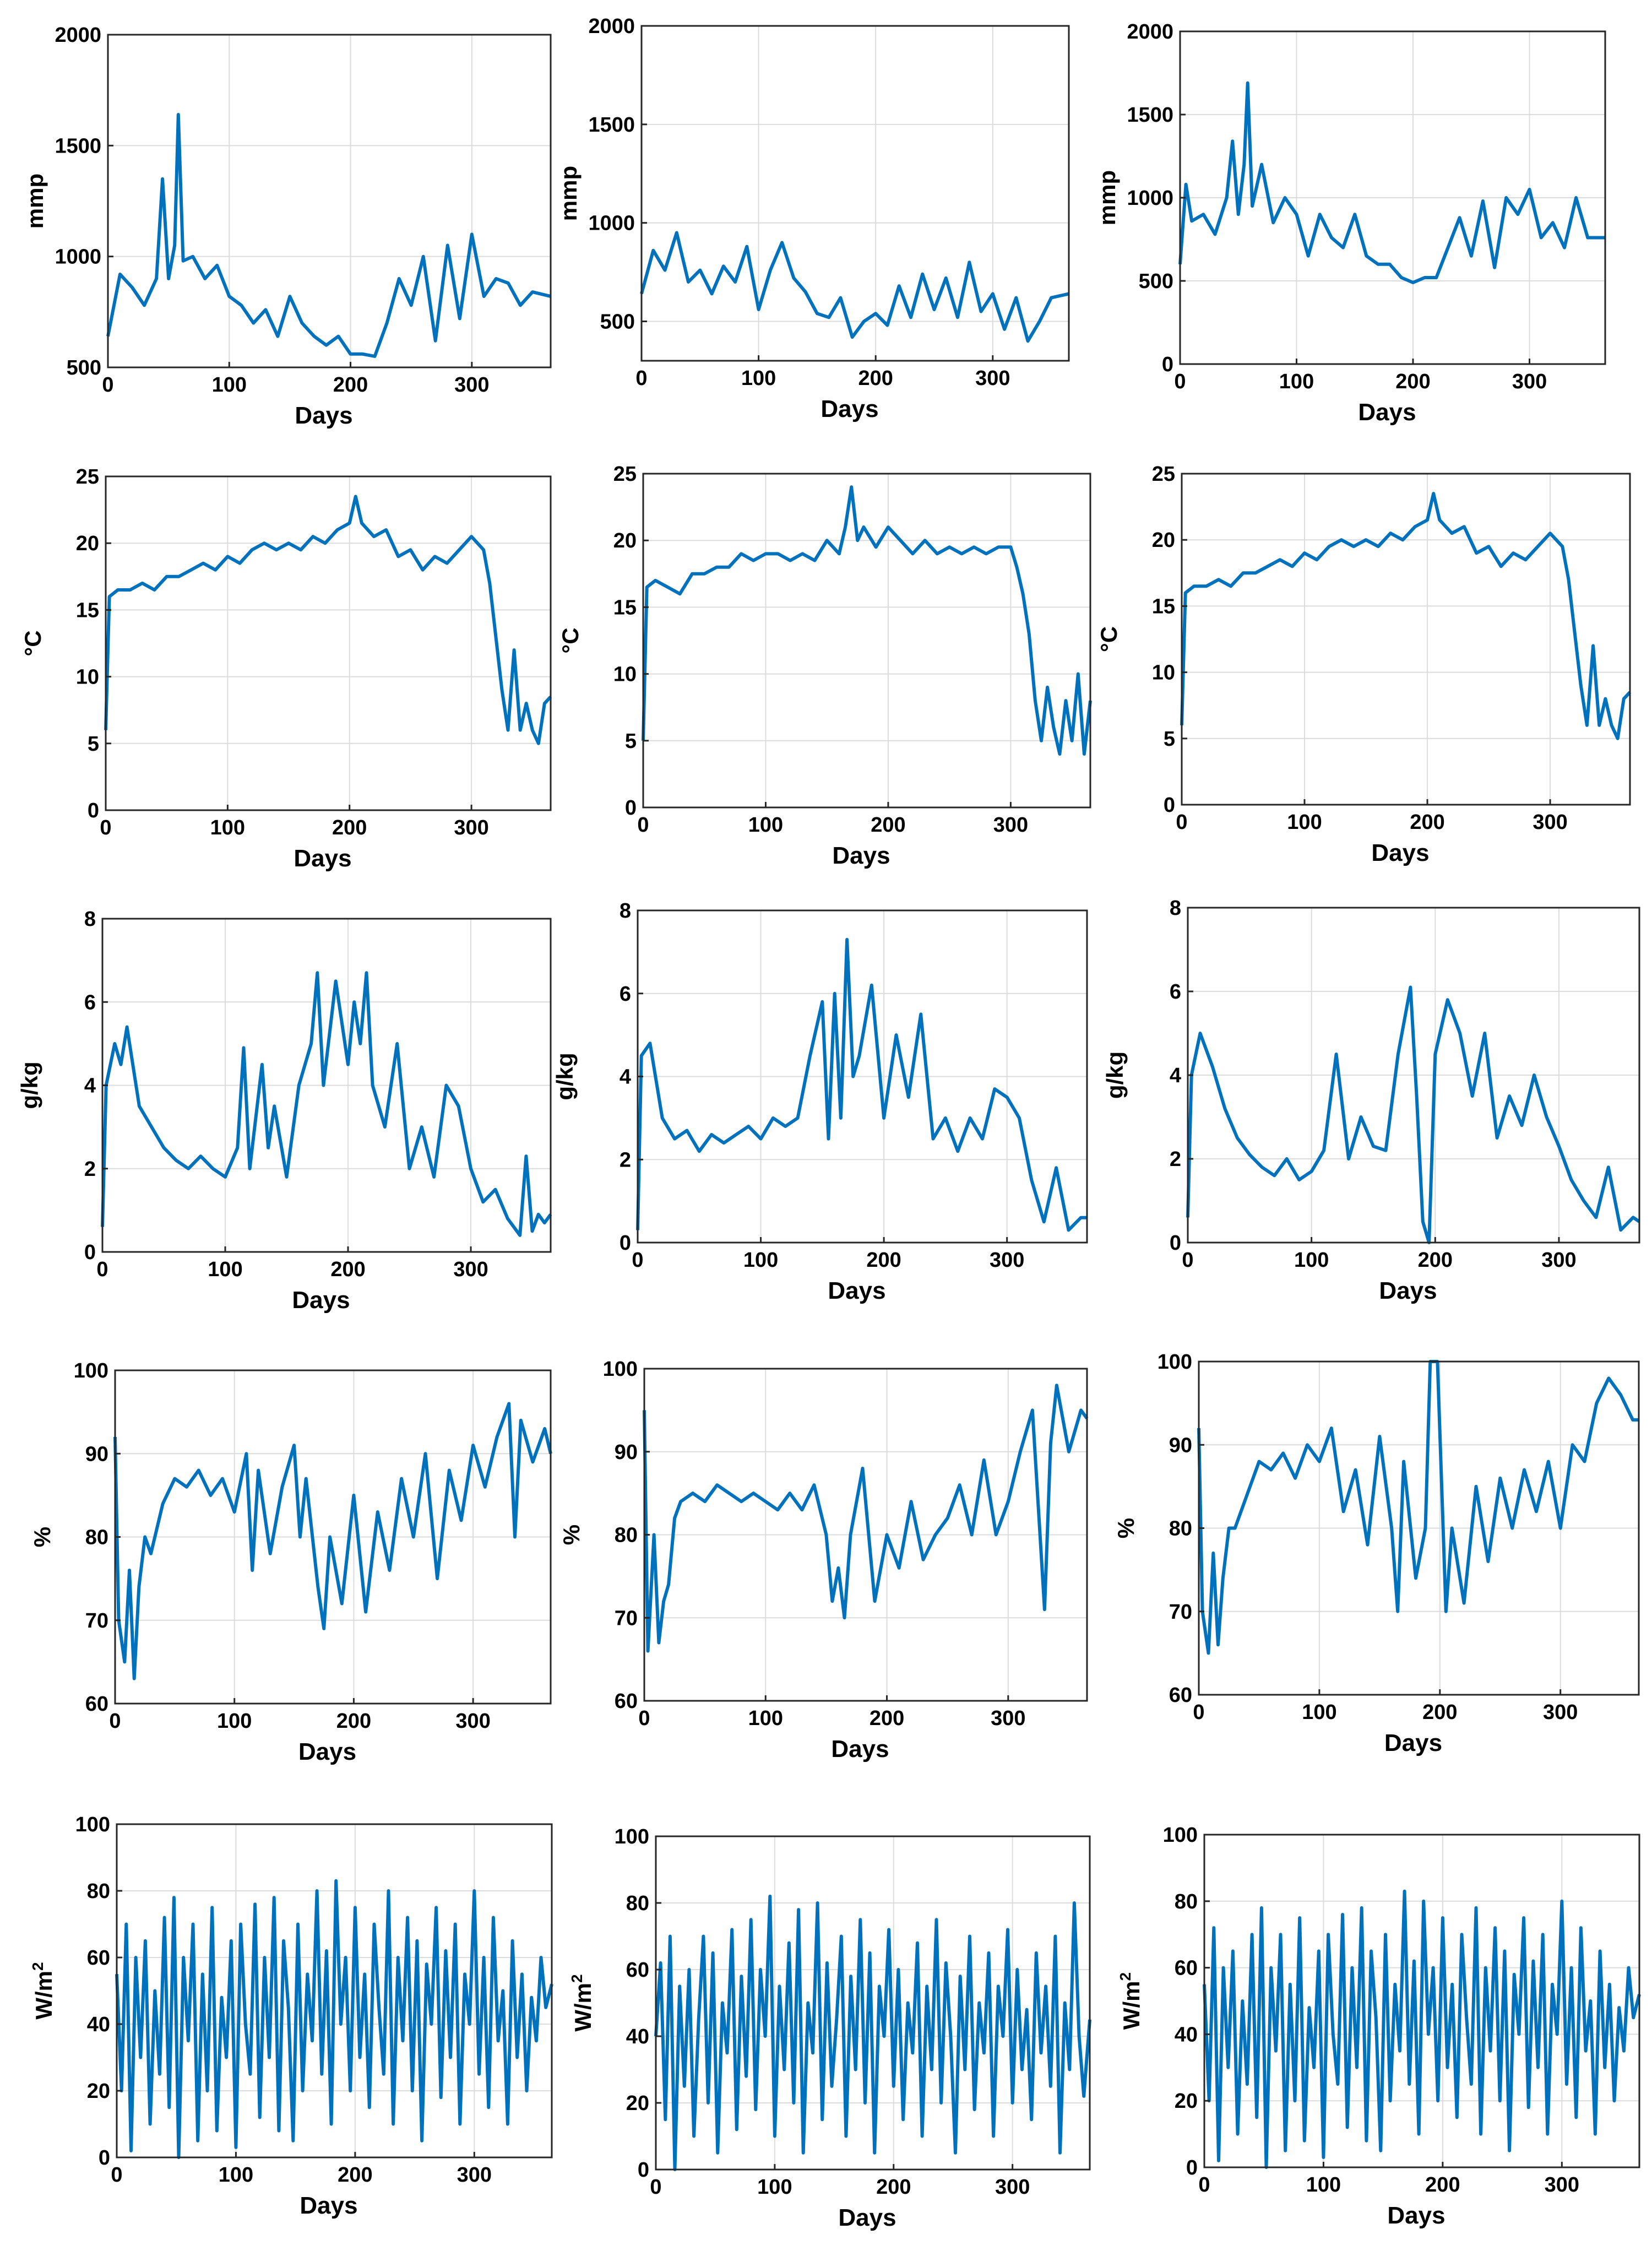 The height and width of the screenshot is (2256, 1652). I want to click on y-tick-label: 100, so click(632, 1836).